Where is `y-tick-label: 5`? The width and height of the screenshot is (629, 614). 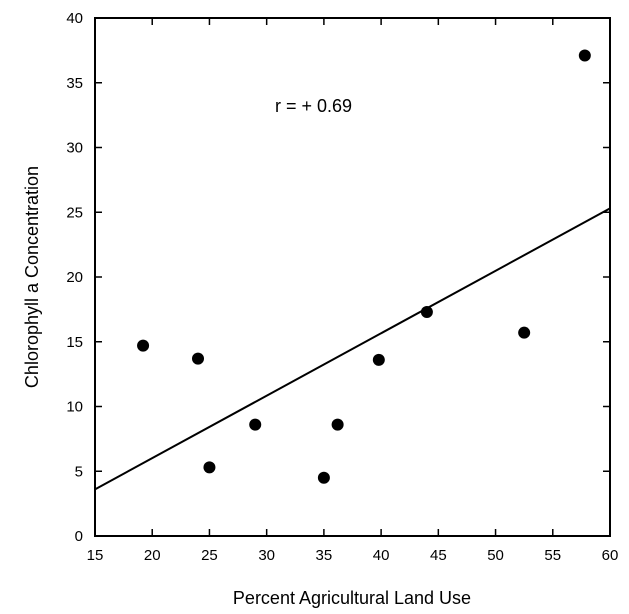
y-tick-label: 5 is located at coordinates (79, 471).